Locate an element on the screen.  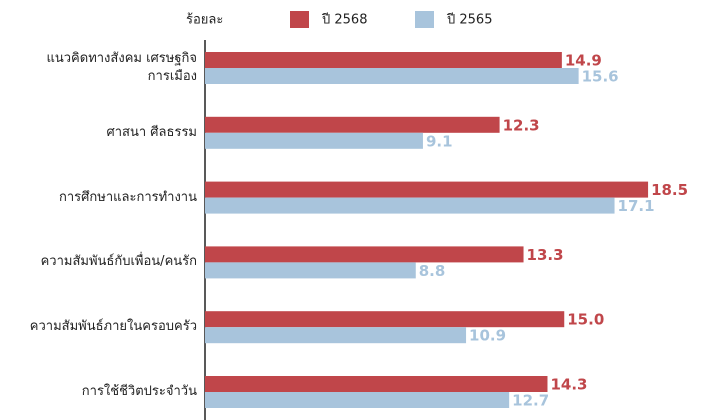
value-label: 15.6 is located at coordinates (600, 77).